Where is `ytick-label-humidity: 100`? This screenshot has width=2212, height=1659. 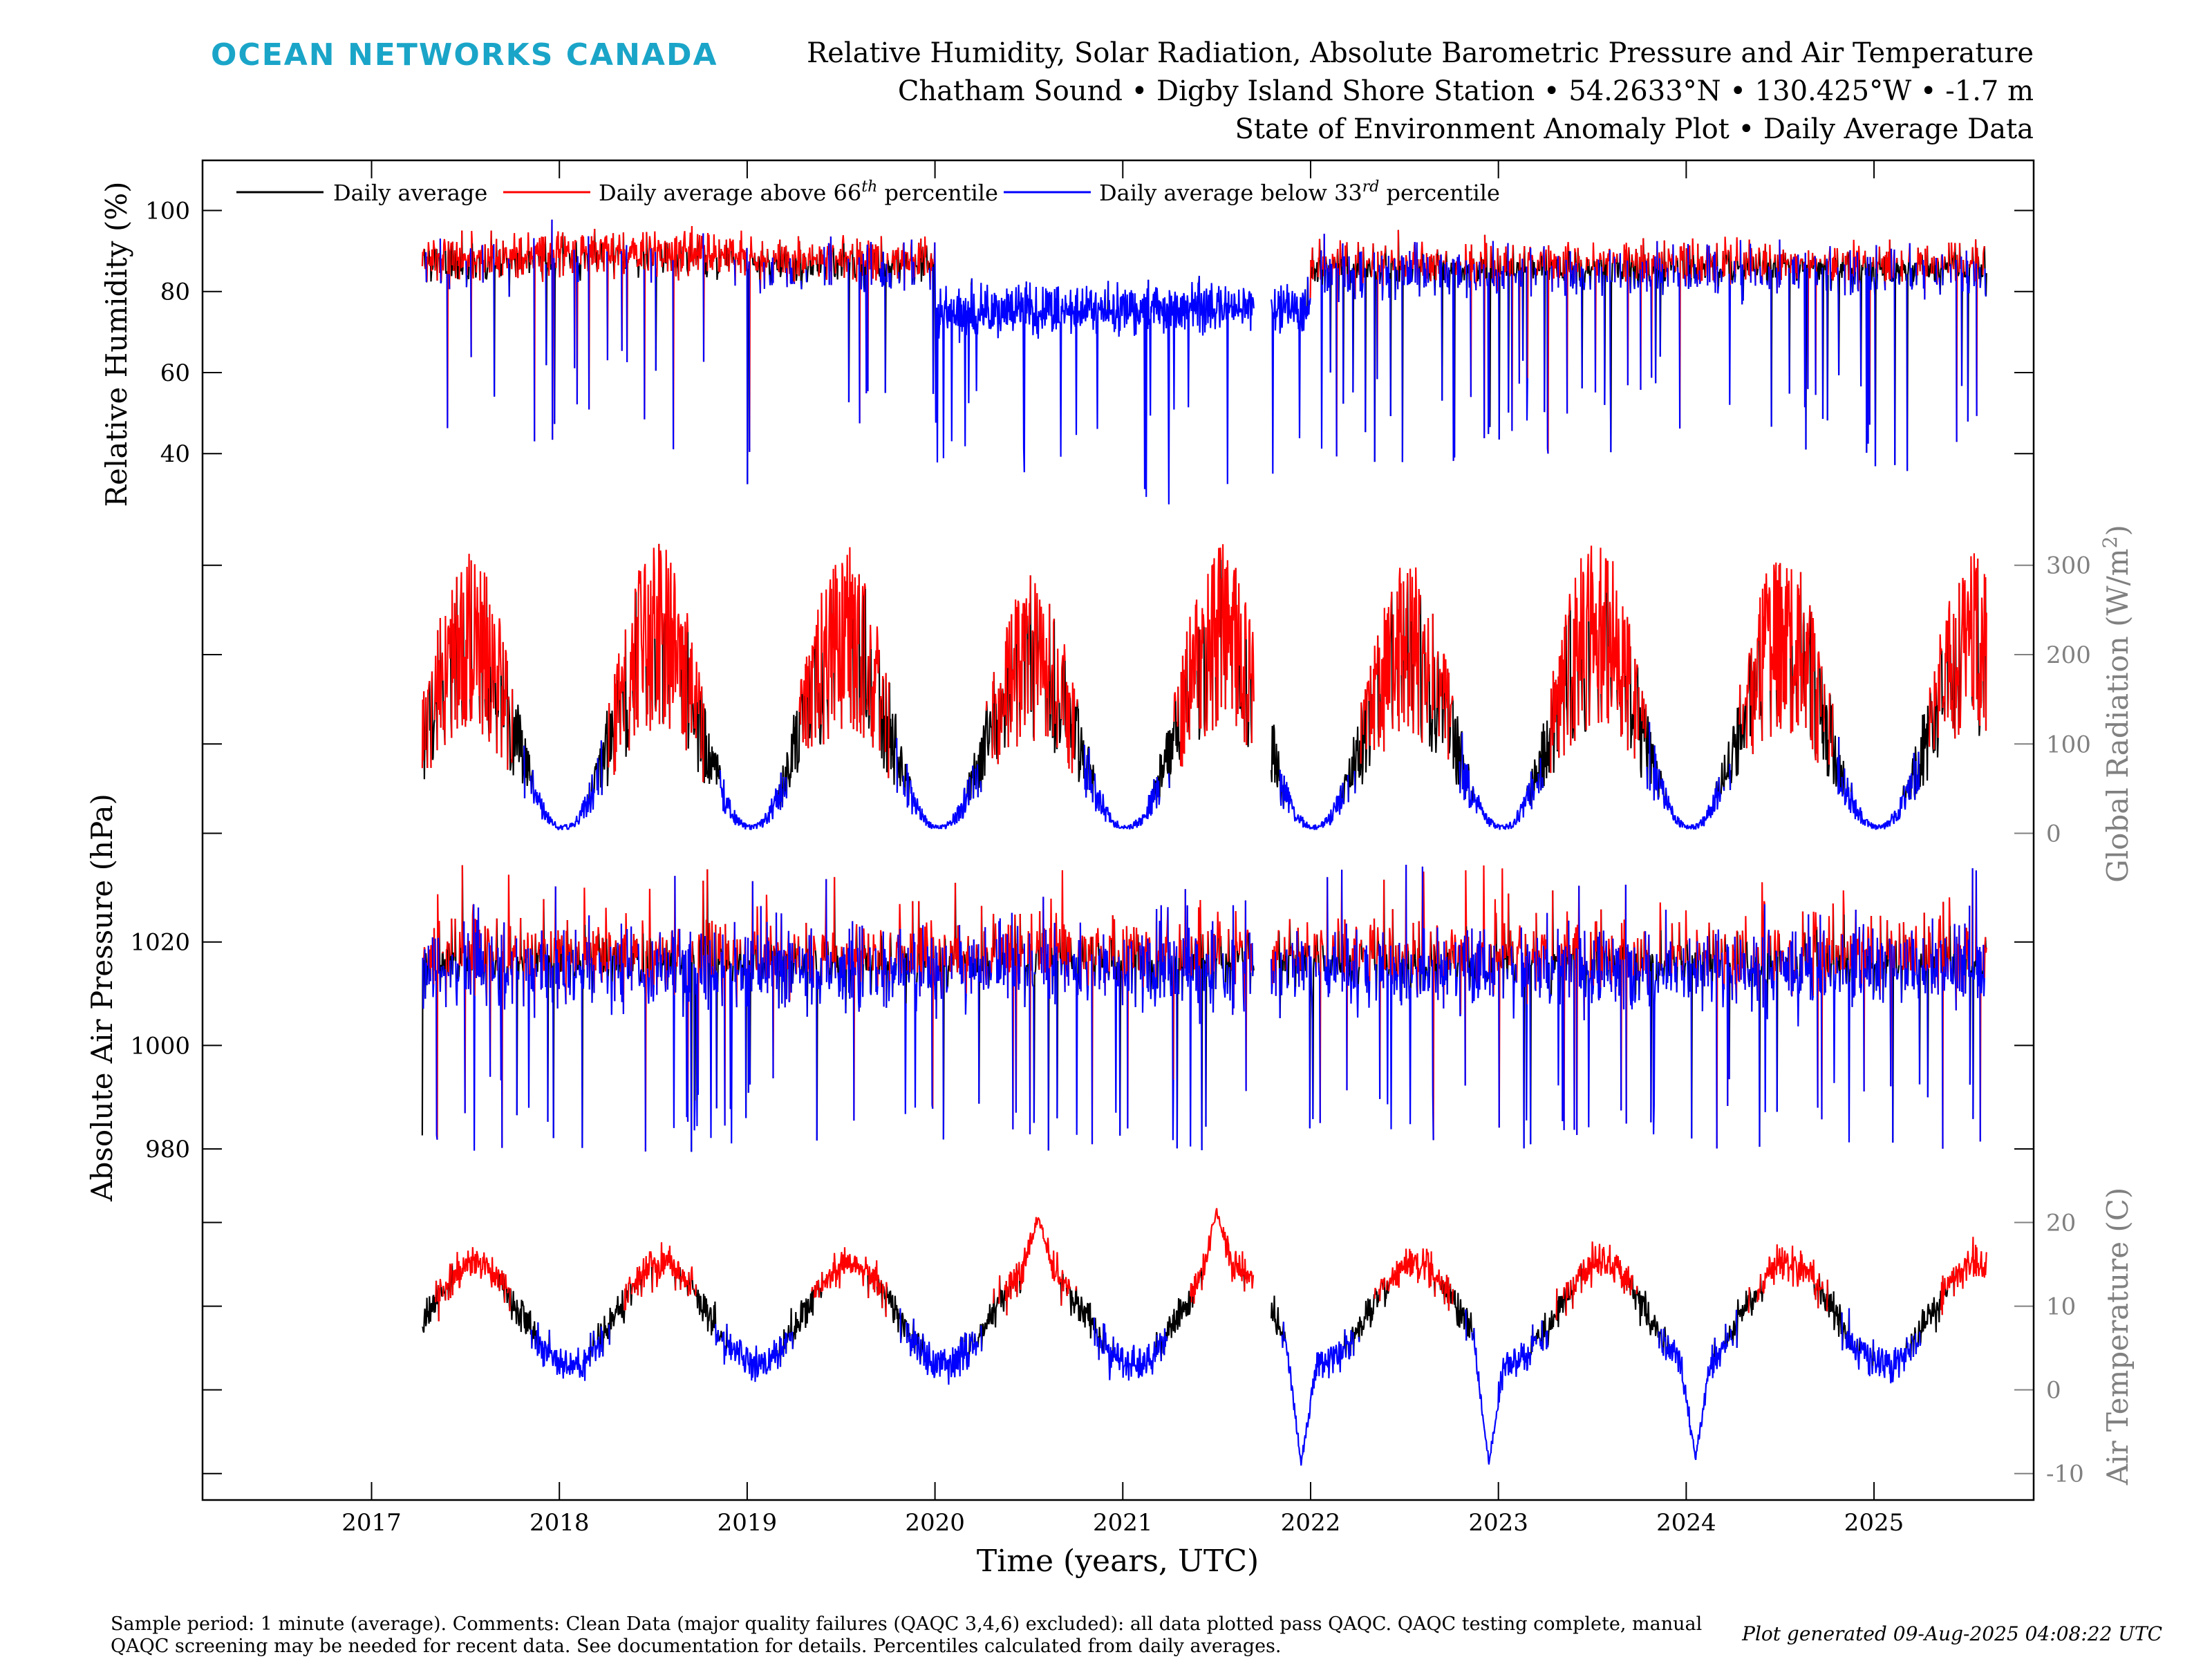
ytick-label-humidity: 100 is located at coordinates (167, 211).